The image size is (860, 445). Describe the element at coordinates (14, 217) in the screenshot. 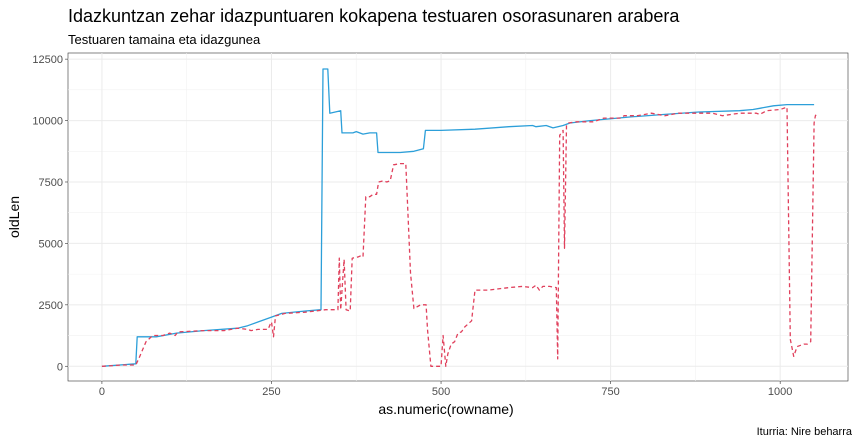

I see `y-axis-title: oldLen` at that location.